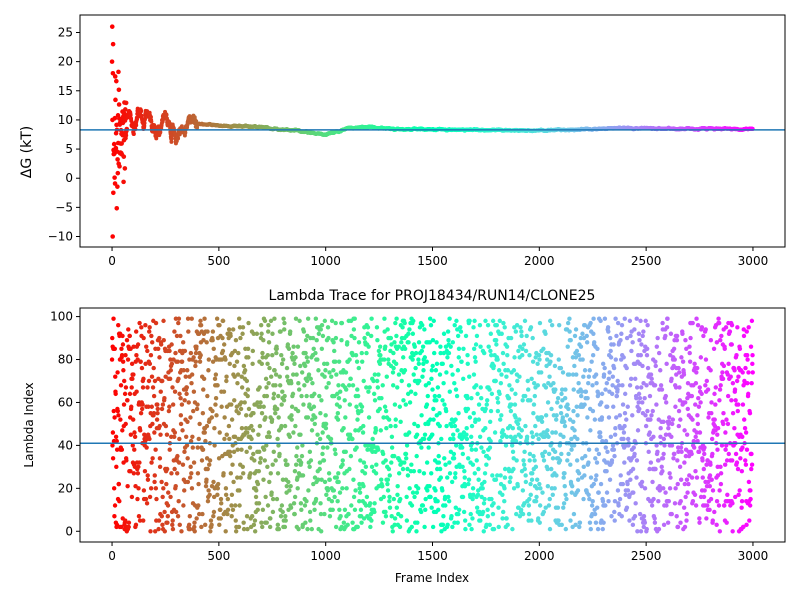  Describe the element at coordinates (64, 207) in the screenshot. I see `delta-g-y-tick-label: −5` at that location.